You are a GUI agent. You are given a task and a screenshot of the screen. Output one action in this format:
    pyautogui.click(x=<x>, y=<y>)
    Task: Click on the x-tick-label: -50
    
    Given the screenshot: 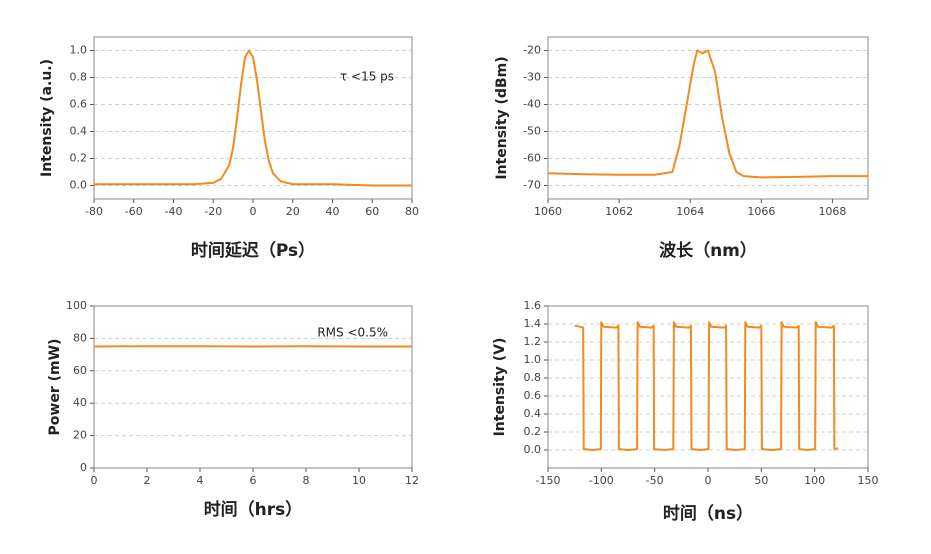 What is the action you would take?
    pyautogui.click(x=655, y=480)
    